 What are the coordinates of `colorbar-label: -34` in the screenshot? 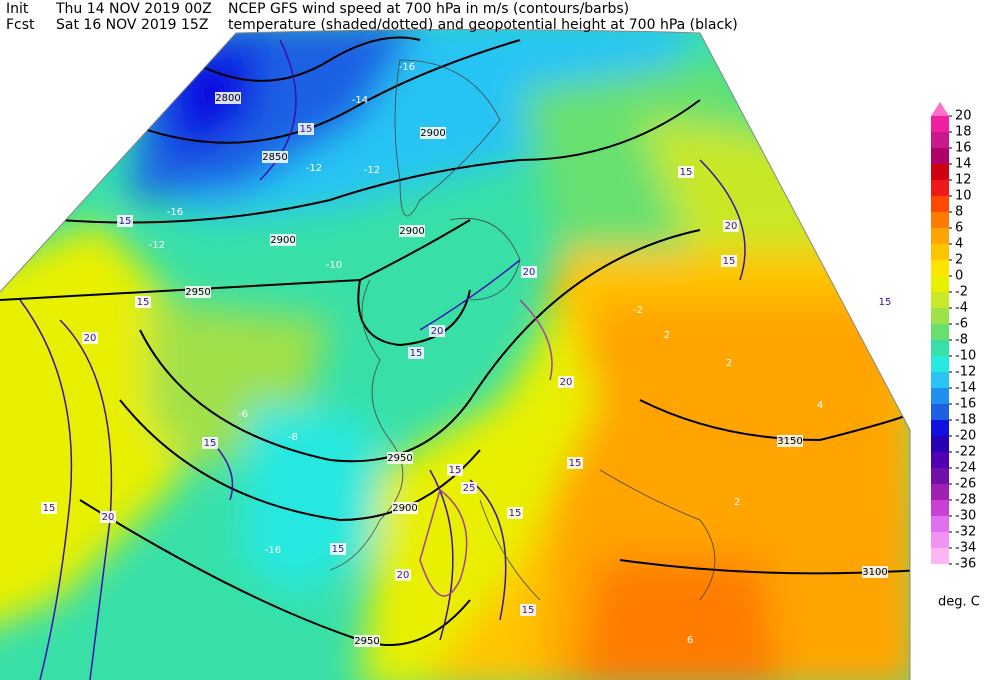 It's located at (965, 548).